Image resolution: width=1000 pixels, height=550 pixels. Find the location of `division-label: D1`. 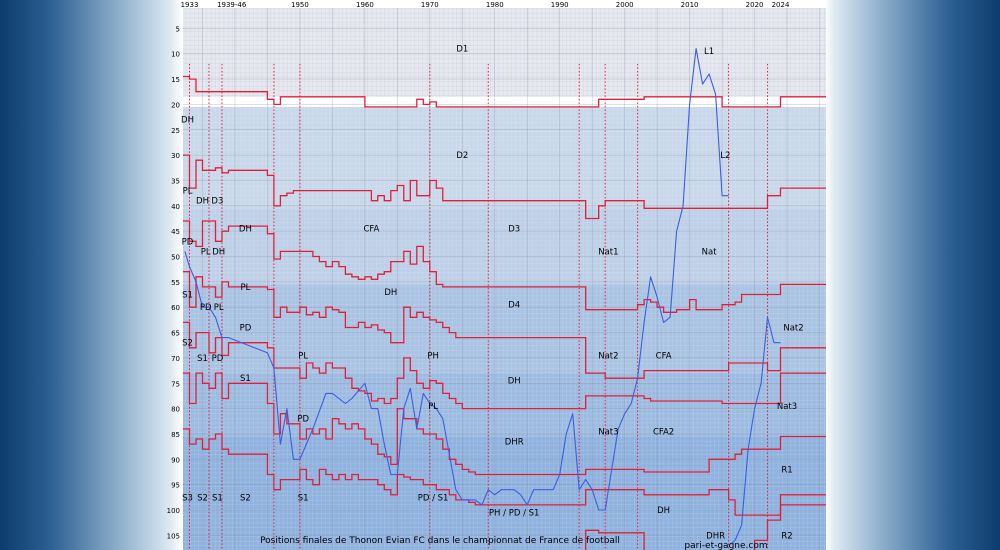

division-label: D1 is located at coordinates (462, 50).